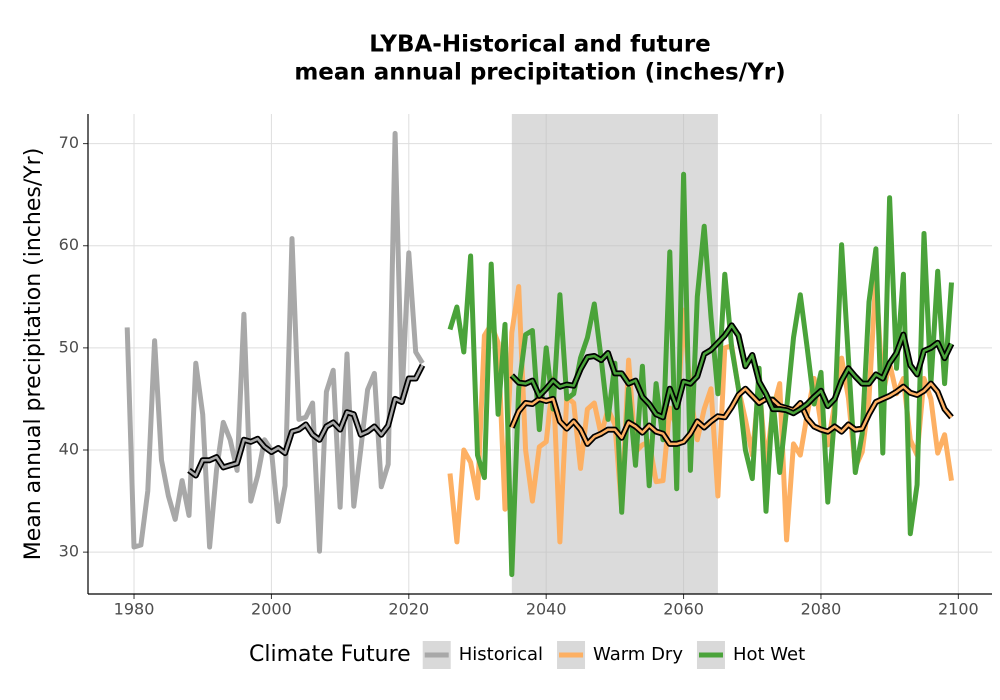 The image size is (1000, 700). Describe the element at coordinates (821, 609) in the screenshot. I see `x-tick-label: 2080` at that location.